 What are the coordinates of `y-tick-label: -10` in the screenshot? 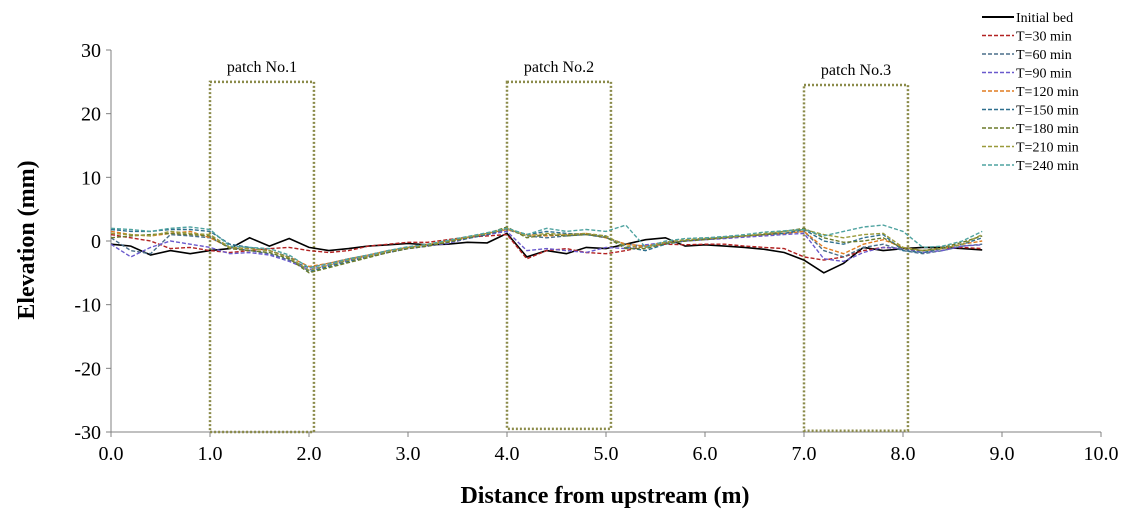 It's located at (87, 306).